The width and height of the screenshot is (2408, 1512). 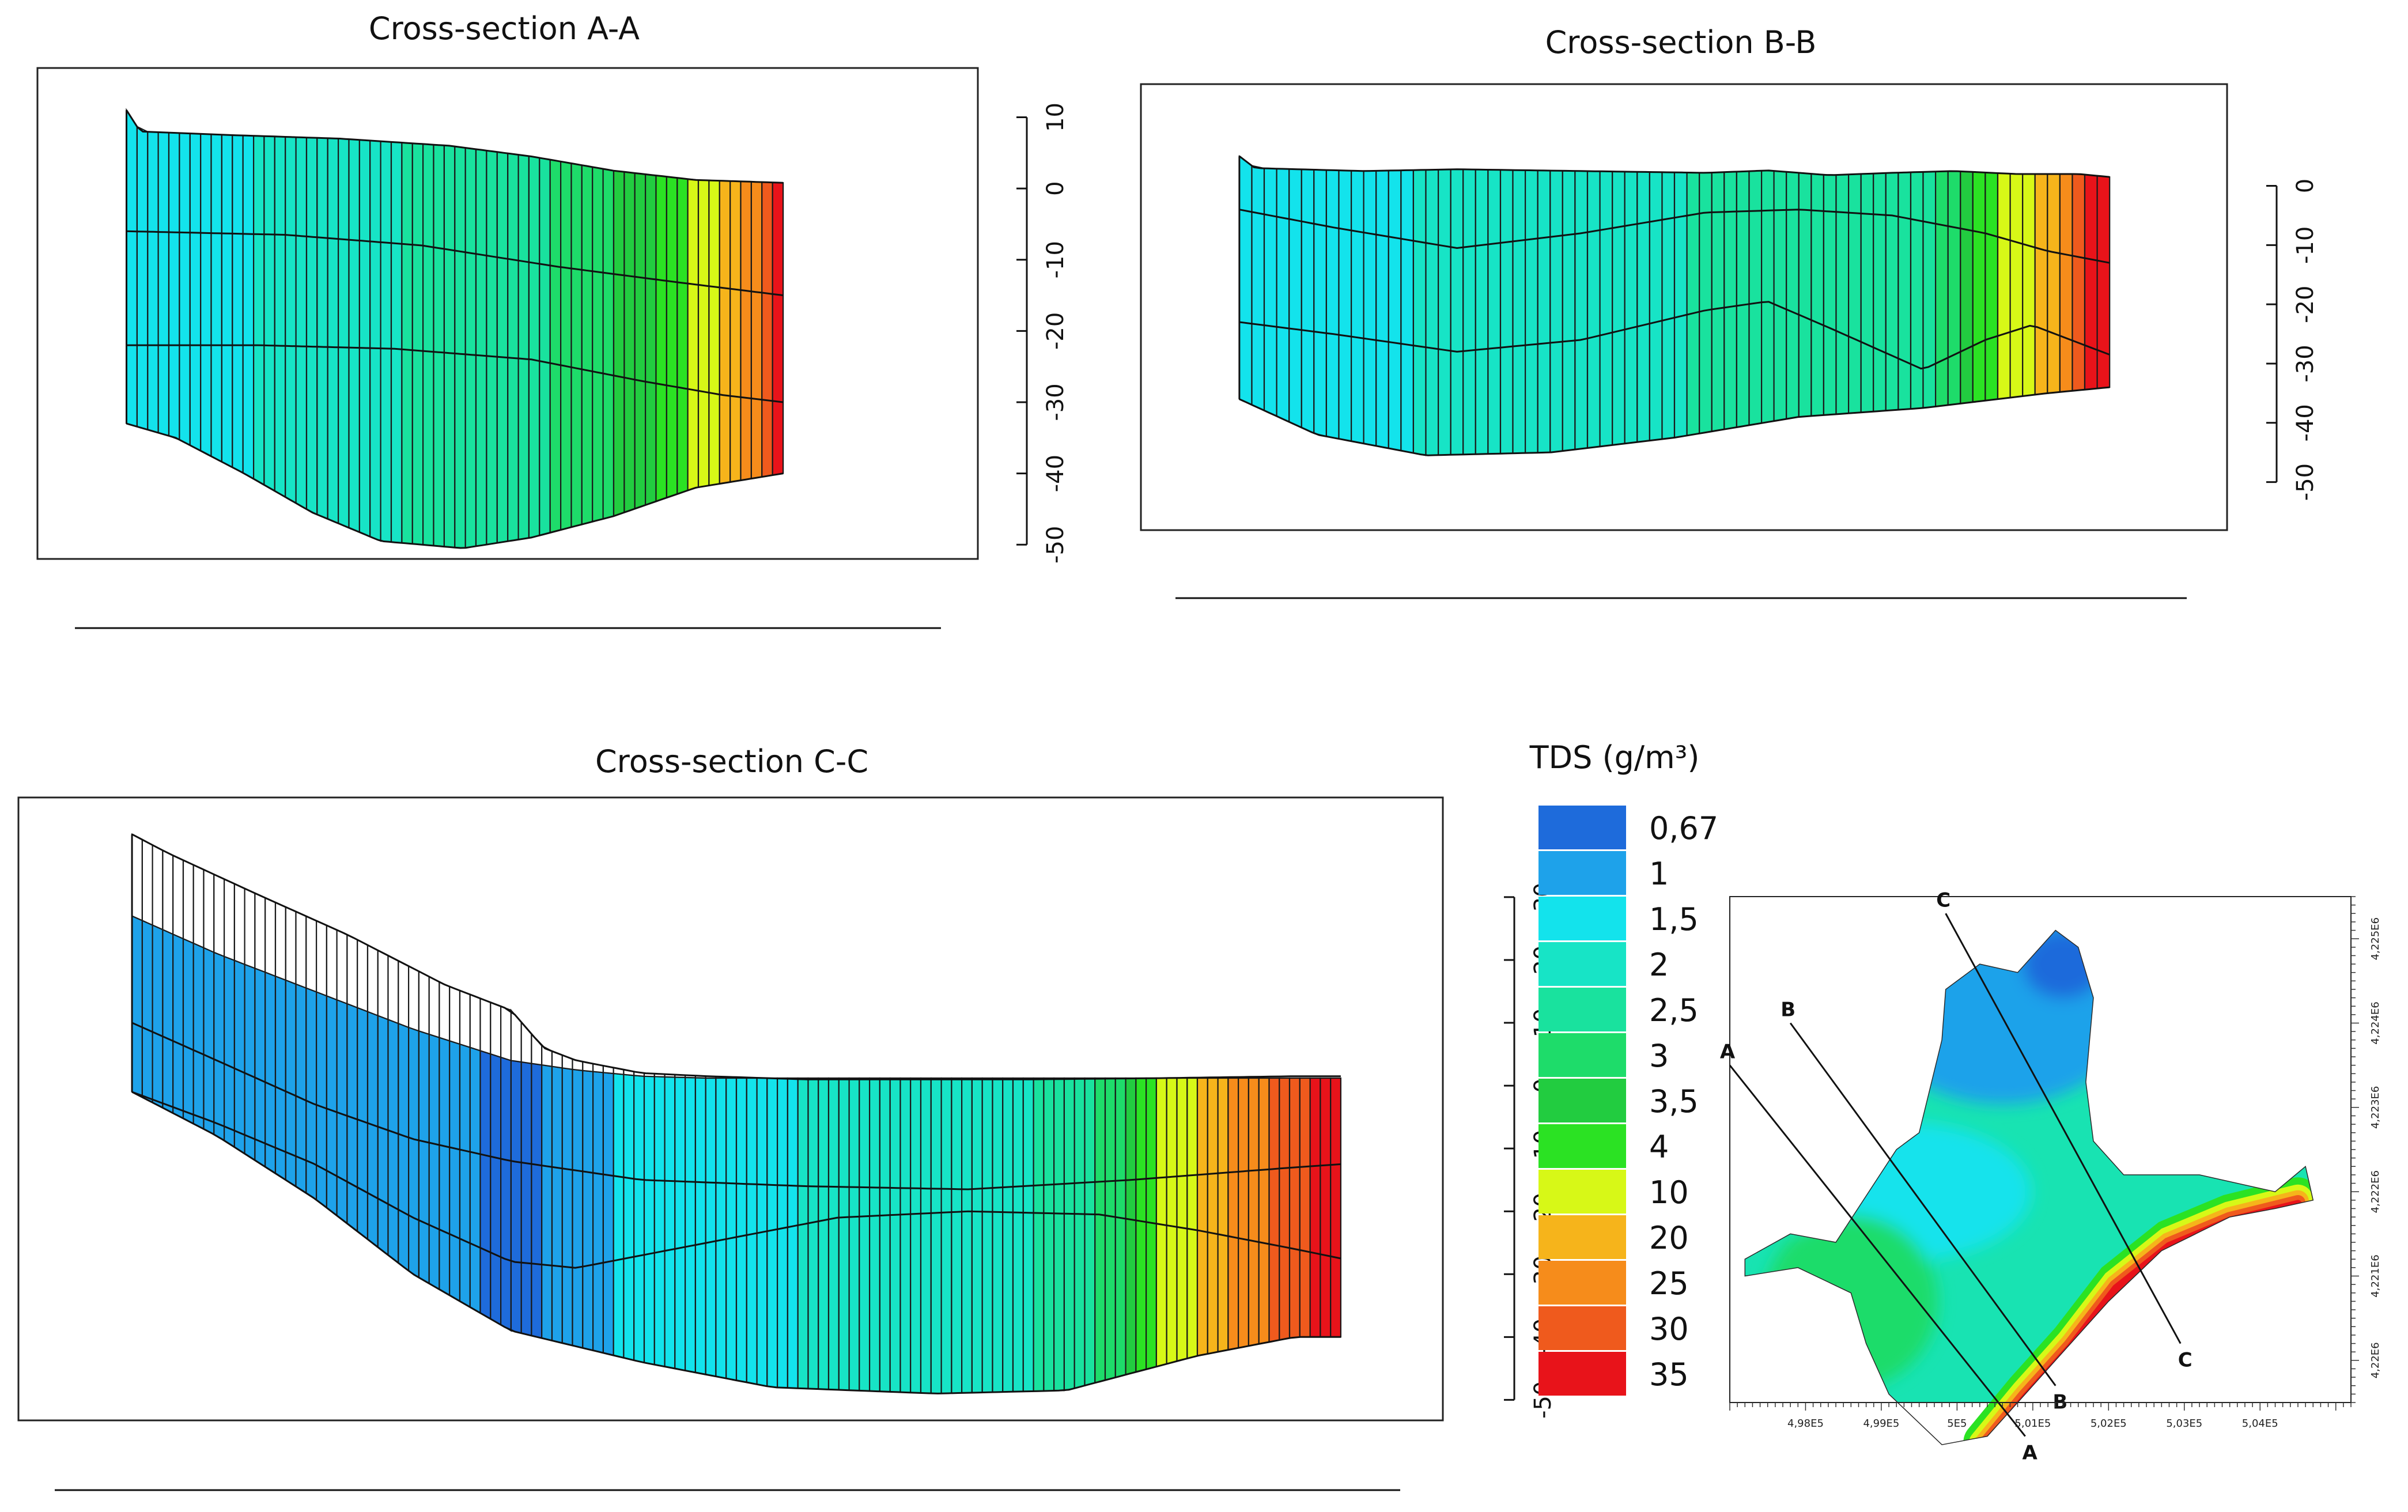 What do you see at coordinates (1659, 874) in the screenshot?
I see `legend-label: 1` at bounding box center [1659, 874].